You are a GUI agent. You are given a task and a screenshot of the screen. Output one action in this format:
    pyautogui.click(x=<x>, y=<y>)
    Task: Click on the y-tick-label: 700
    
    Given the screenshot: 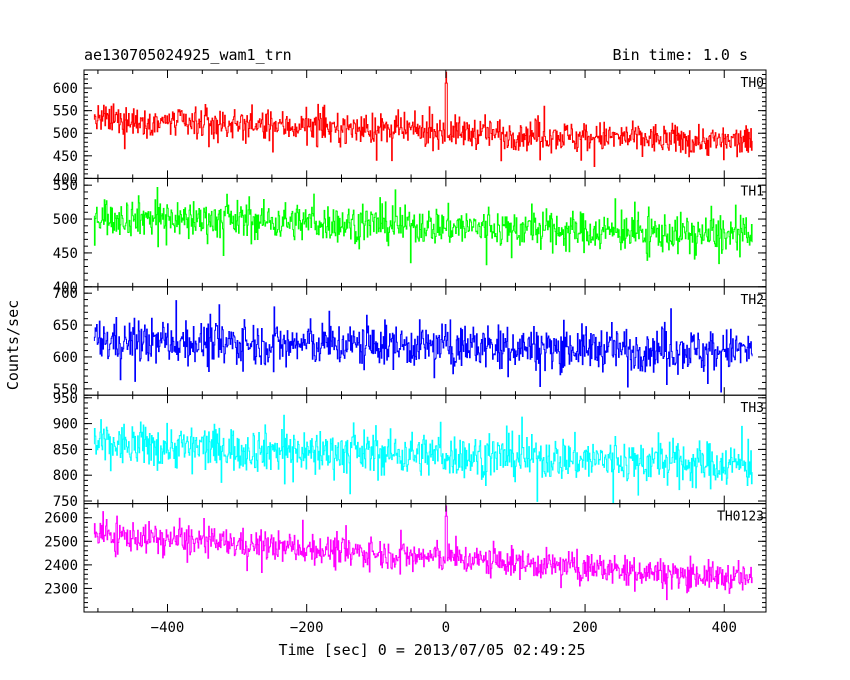 What is the action you would take?
    pyautogui.click(x=65, y=294)
    